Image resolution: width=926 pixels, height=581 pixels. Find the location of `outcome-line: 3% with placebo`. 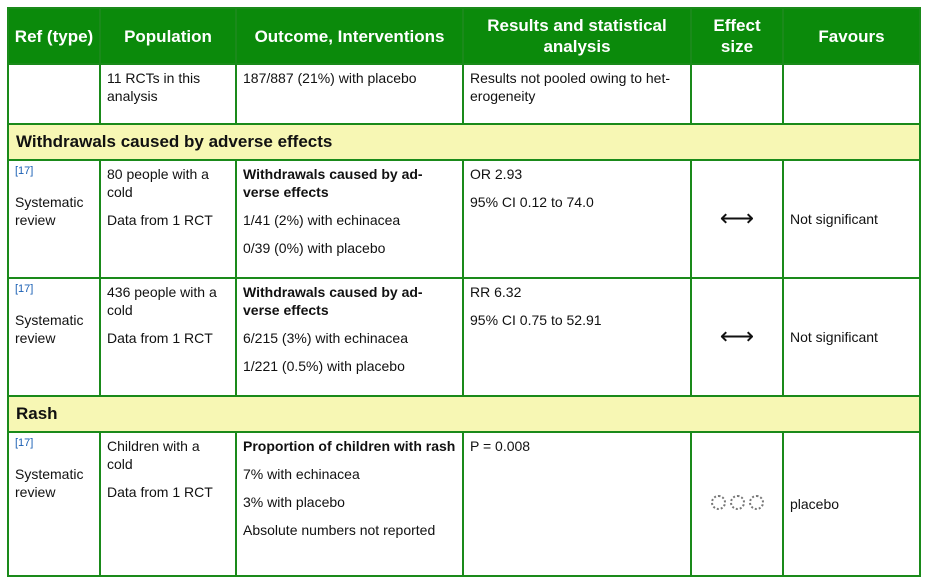

outcome-line: 3% with placebo is located at coordinates (294, 502).